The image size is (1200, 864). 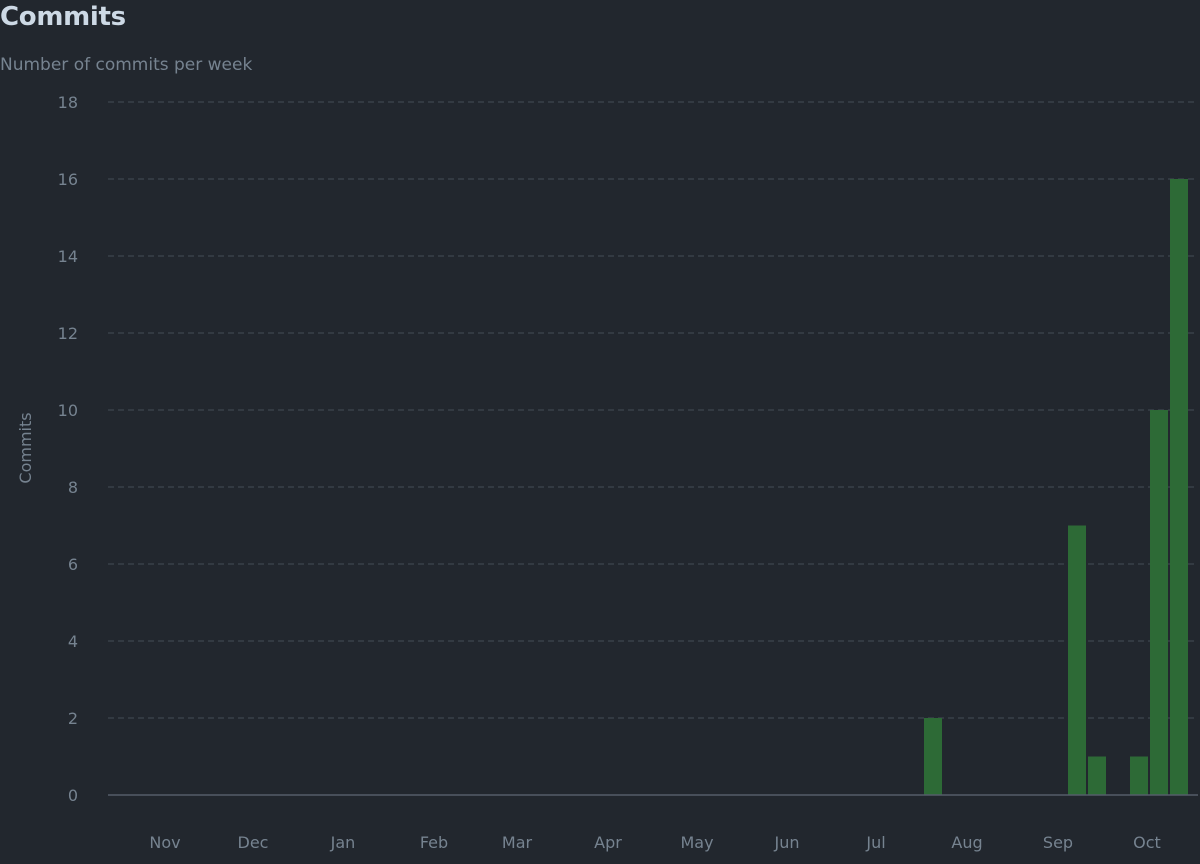 I want to click on y-tick-label: 4, so click(x=73, y=641).